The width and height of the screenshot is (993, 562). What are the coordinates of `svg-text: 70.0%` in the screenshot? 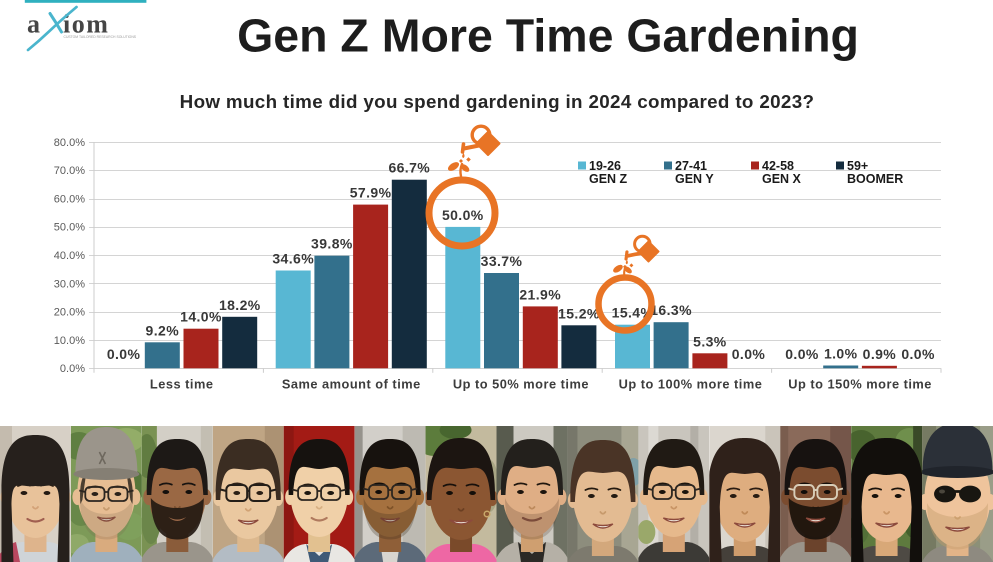 It's located at (69, 171).